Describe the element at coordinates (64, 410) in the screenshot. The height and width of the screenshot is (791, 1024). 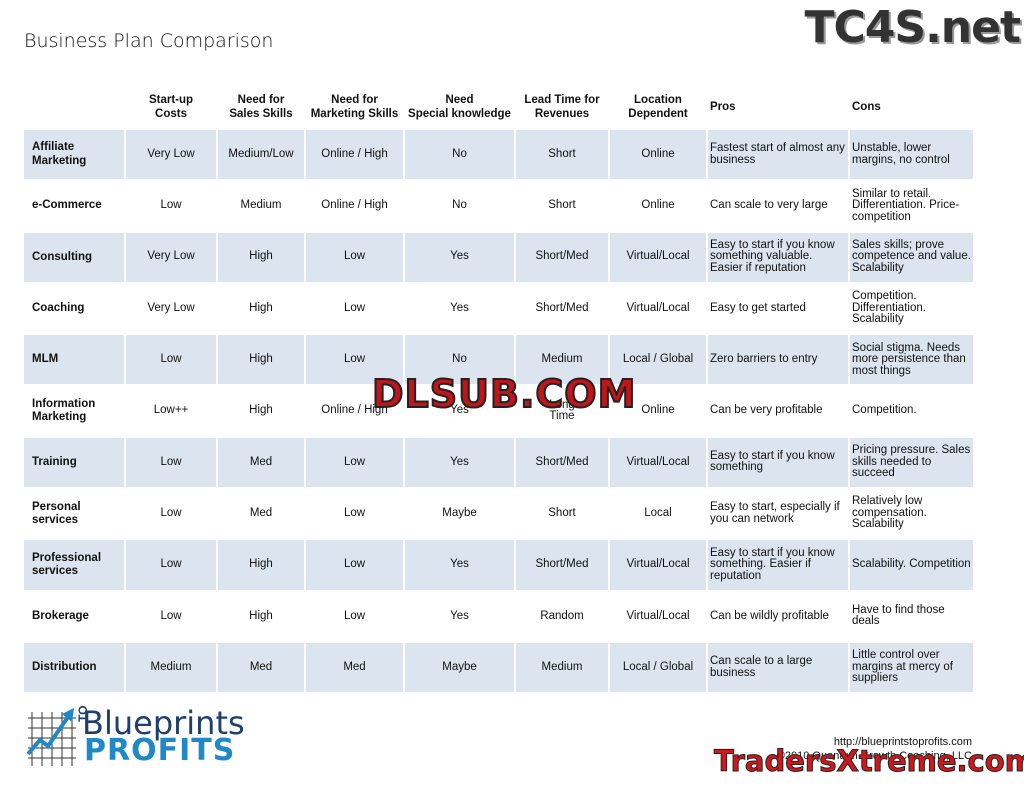
I see `row-header-text: Information Marketing` at that location.